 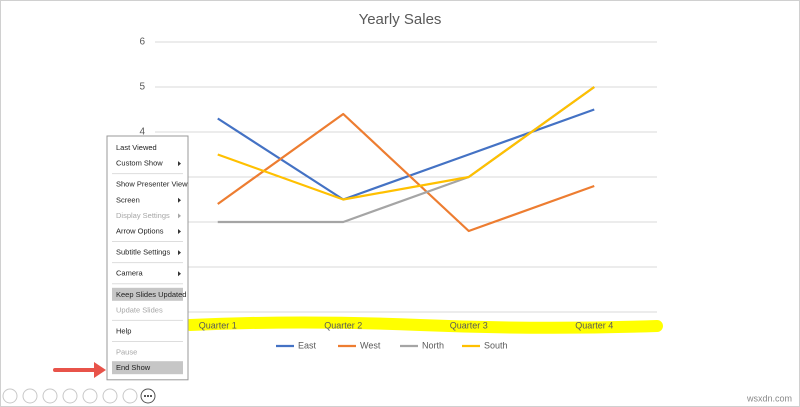 I want to click on legend-label: South, so click(x=496, y=345).